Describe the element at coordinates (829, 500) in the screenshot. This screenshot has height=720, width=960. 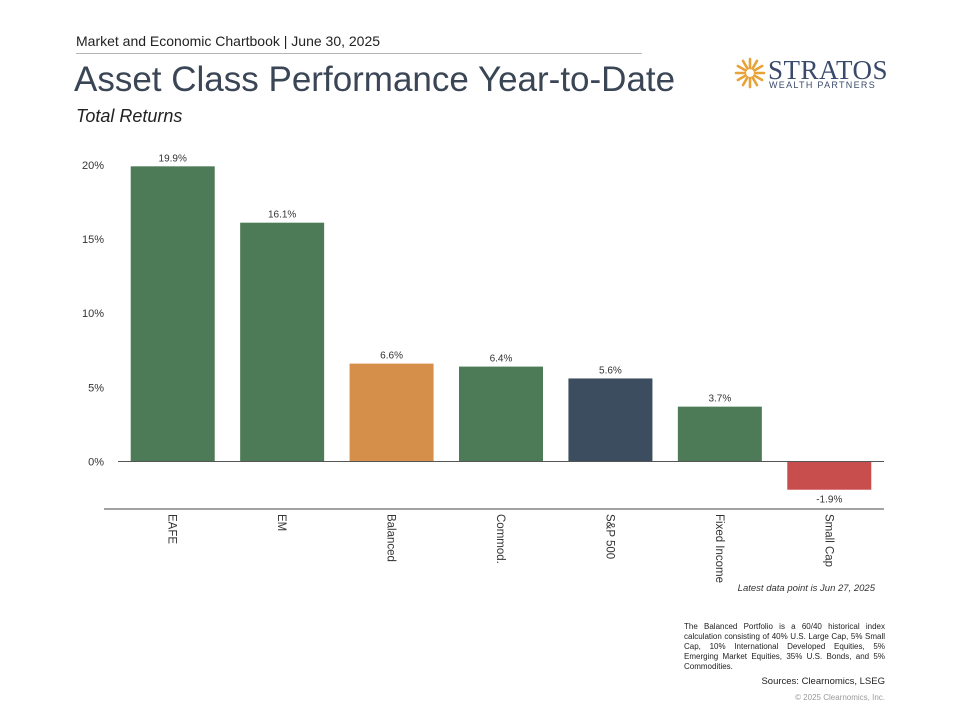
I see `data-label: -1.9%` at that location.